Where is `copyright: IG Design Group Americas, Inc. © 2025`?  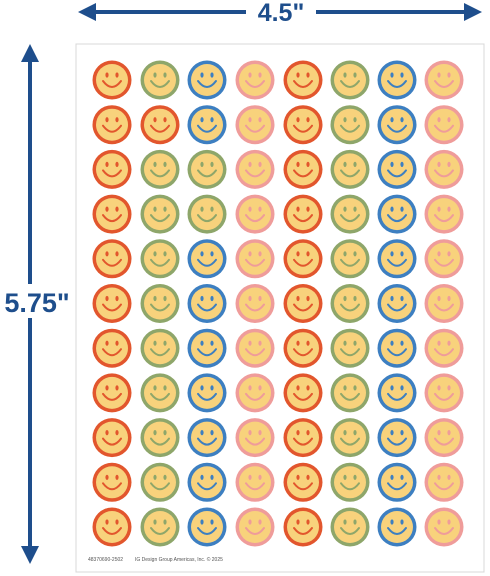 copyright: IG Design Group Americas, Inc. © 2025 is located at coordinates (179, 559).